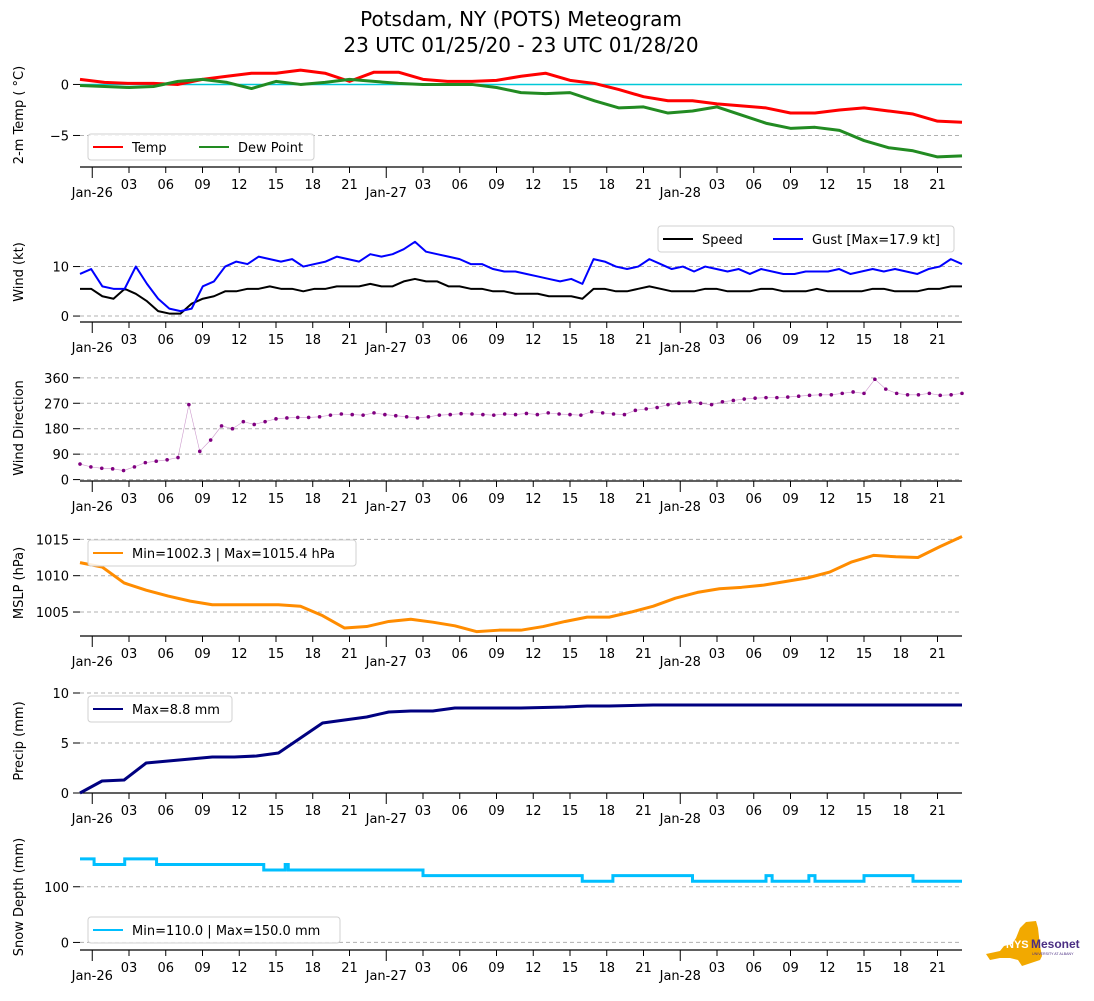  Describe the element at coordinates (52, 613) in the screenshot. I see `y-tick-label: 1005` at that location.